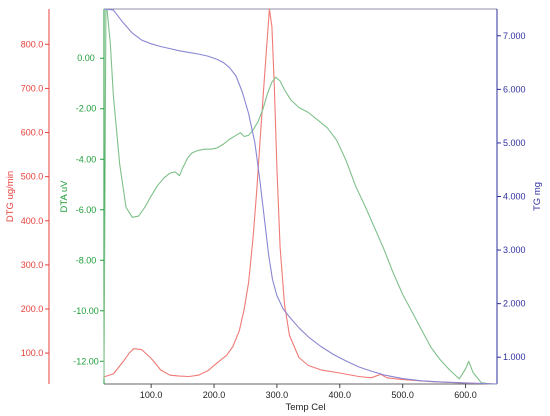 This screenshot has height=416, width=550. I want to click on dta-tick-label: -2.00, so click(86, 109).